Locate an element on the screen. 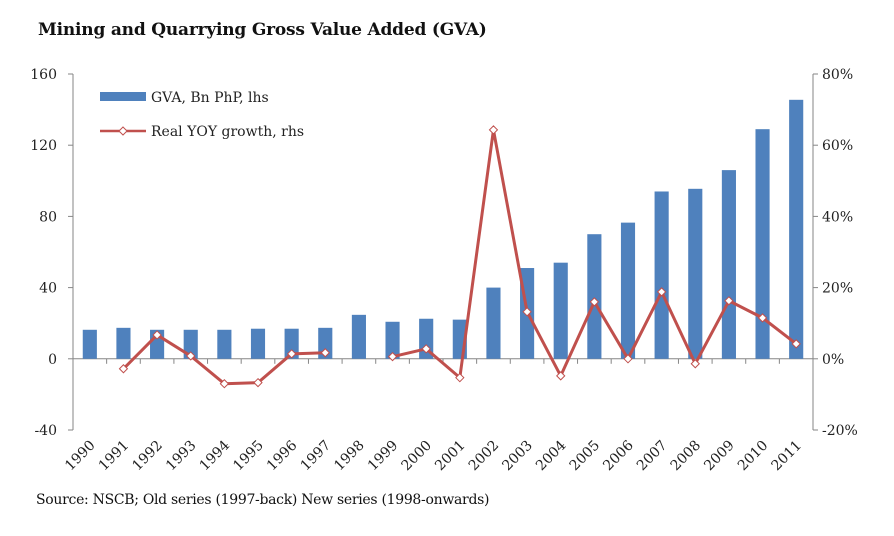 The height and width of the screenshot is (536, 894). growth-marker-1995 is located at coordinates (258, 382).